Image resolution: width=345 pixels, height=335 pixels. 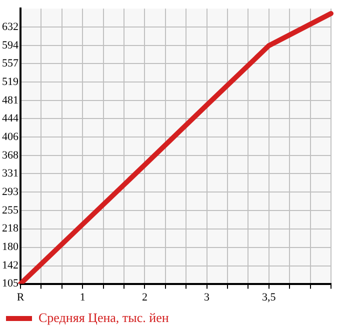 I want to click on y-tick-label: 368, so click(x=10, y=156).